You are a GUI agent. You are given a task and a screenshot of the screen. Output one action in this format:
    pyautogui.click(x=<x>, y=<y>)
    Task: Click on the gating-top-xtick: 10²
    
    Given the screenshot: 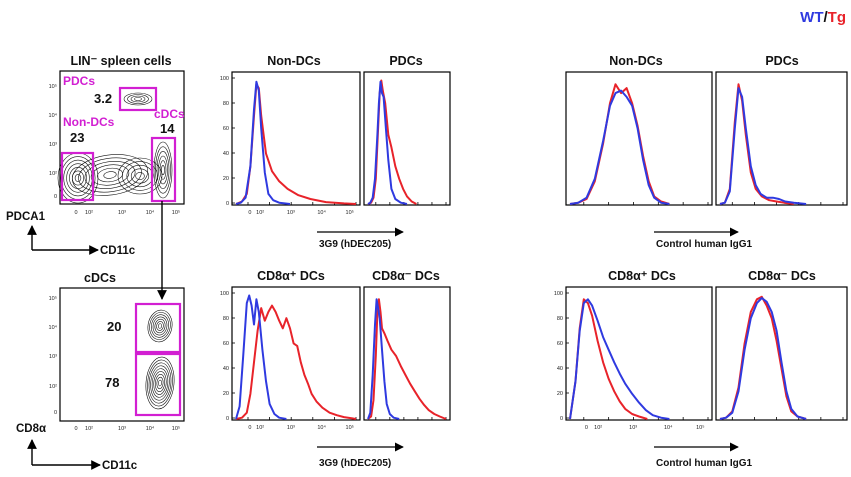 What is the action you would take?
    pyautogui.click(x=89, y=213)
    